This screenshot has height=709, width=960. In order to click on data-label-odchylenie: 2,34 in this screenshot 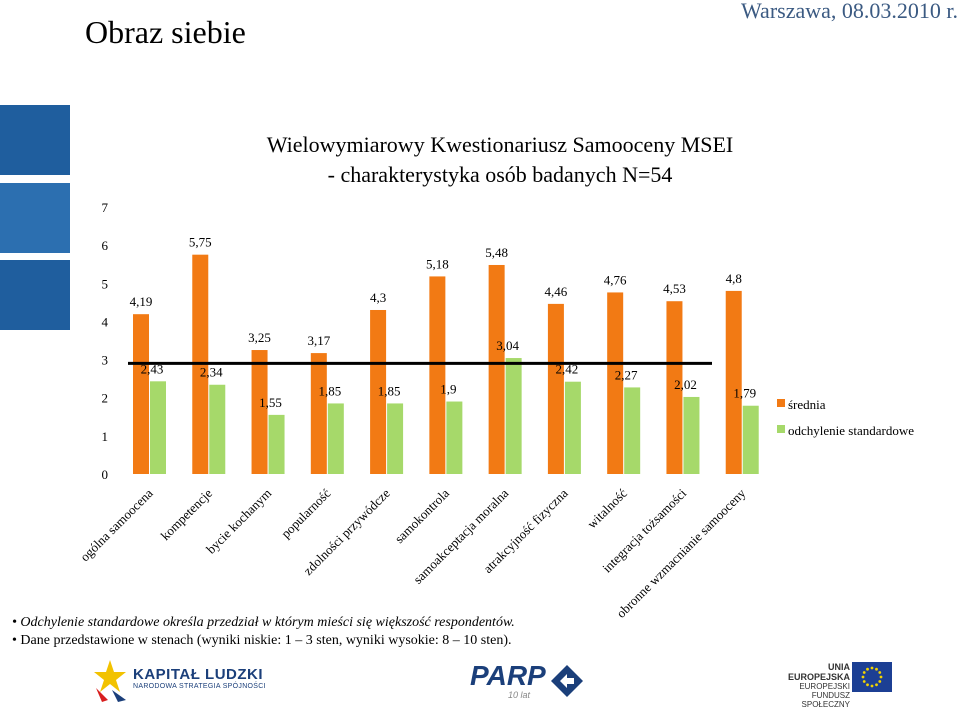, I will do `click(211, 372)`.